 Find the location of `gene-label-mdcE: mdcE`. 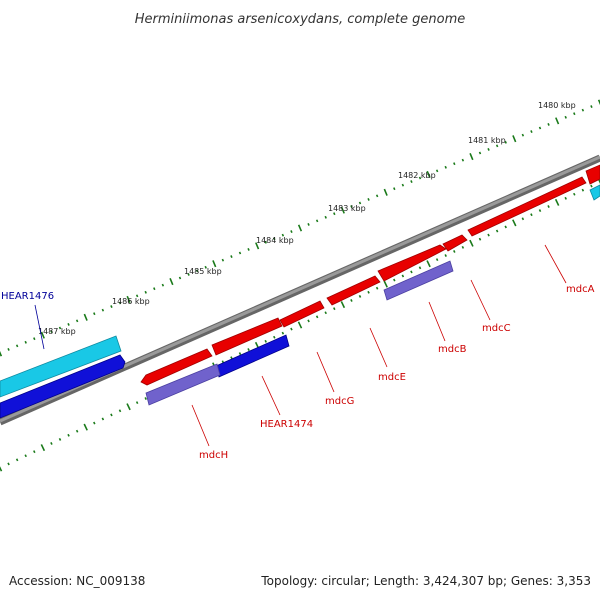

gene-label-mdcE: mdcE is located at coordinates (392, 377).